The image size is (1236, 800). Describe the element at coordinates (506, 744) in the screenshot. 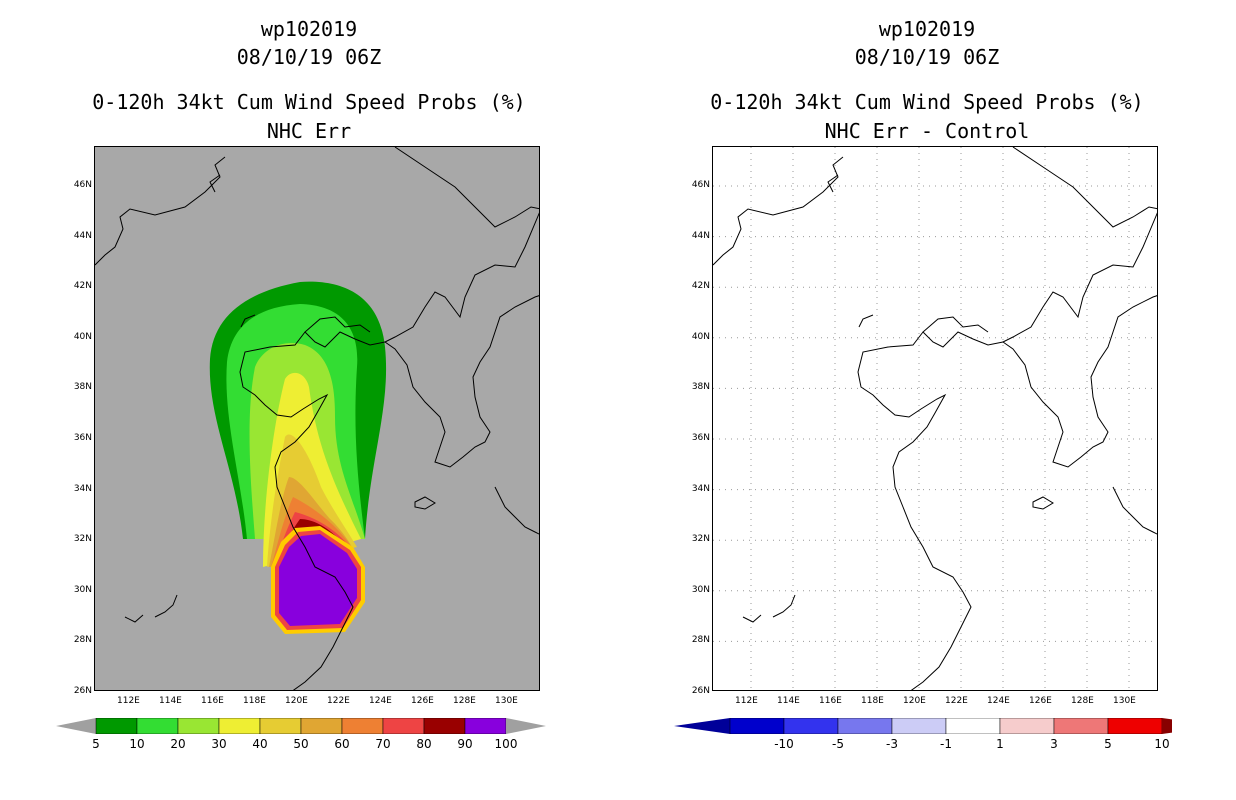

I see `colorbar-label: 100` at that location.